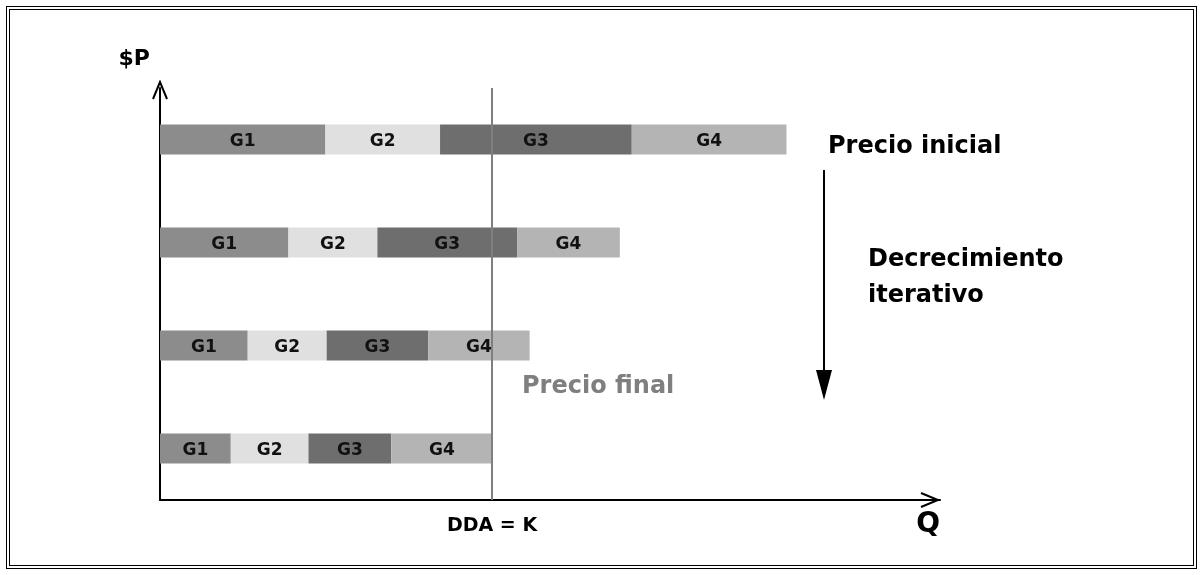  What do you see at coordinates (928, 522) in the screenshot?
I see `x-axis-title: Q` at bounding box center [928, 522].